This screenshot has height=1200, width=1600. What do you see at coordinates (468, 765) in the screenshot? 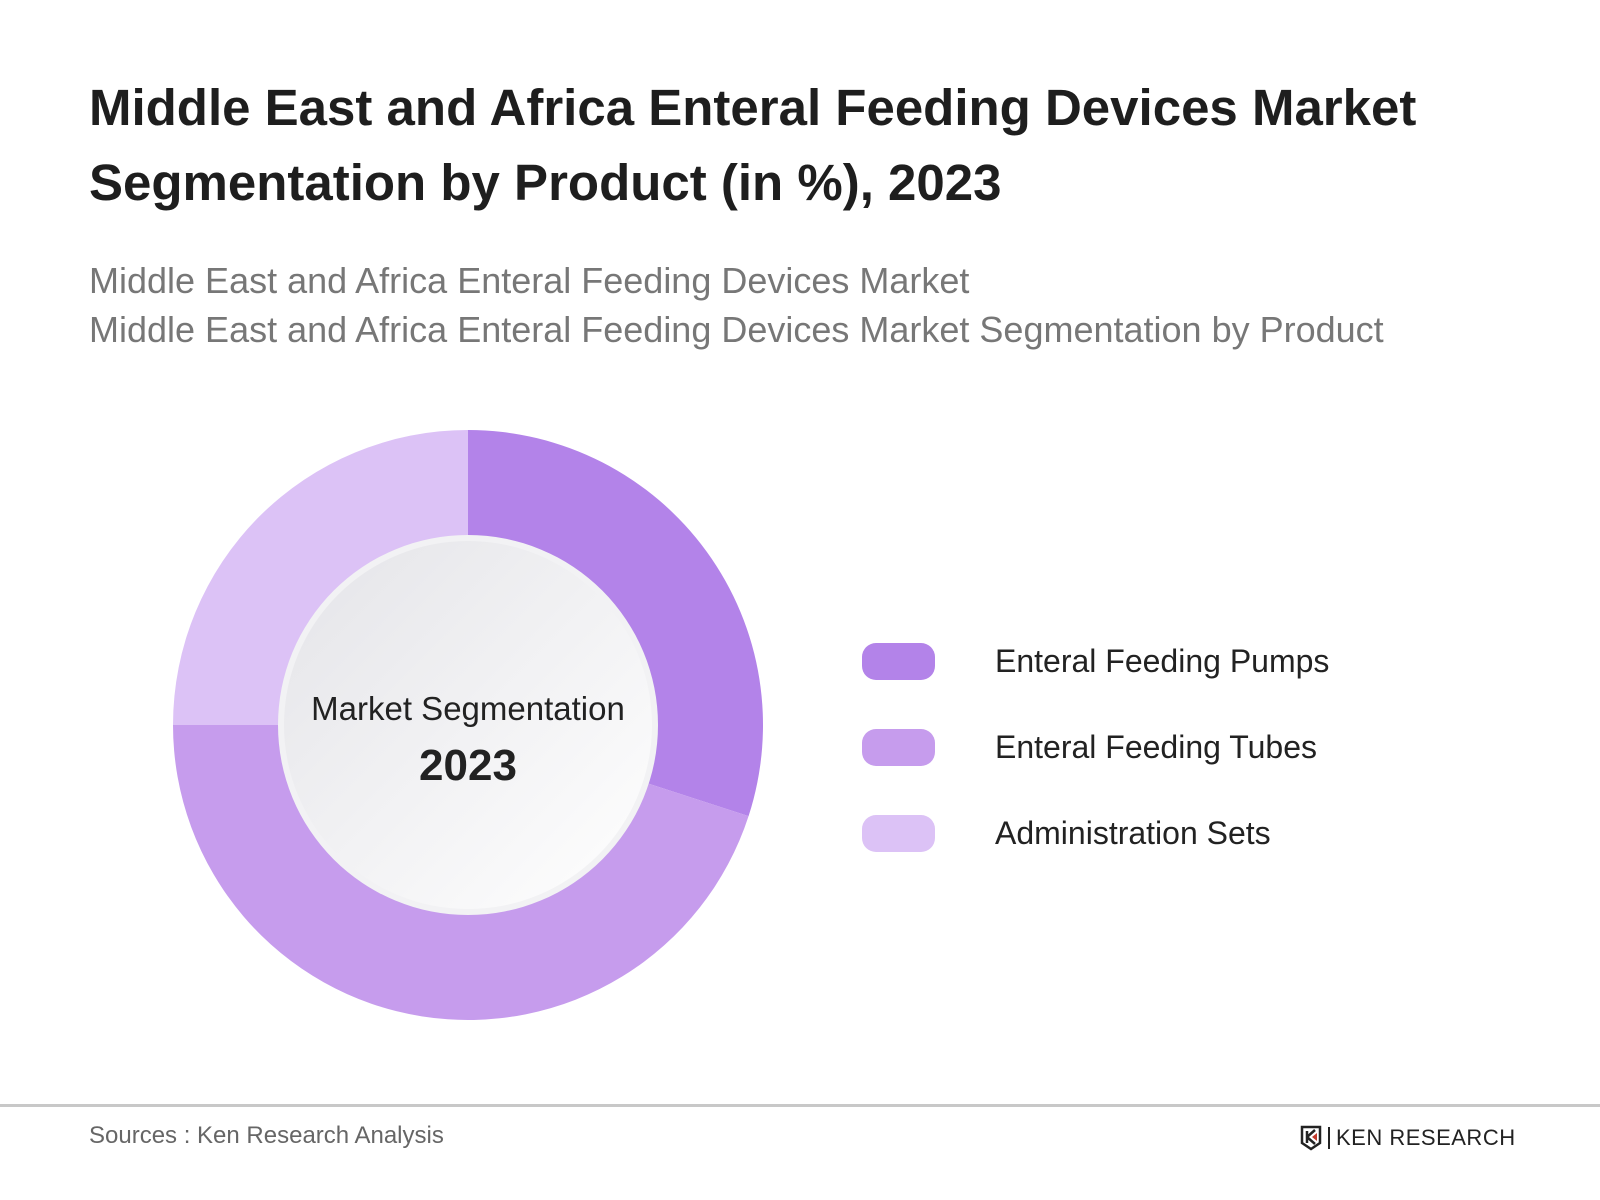
I see `center-year: 2023` at bounding box center [468, 765].